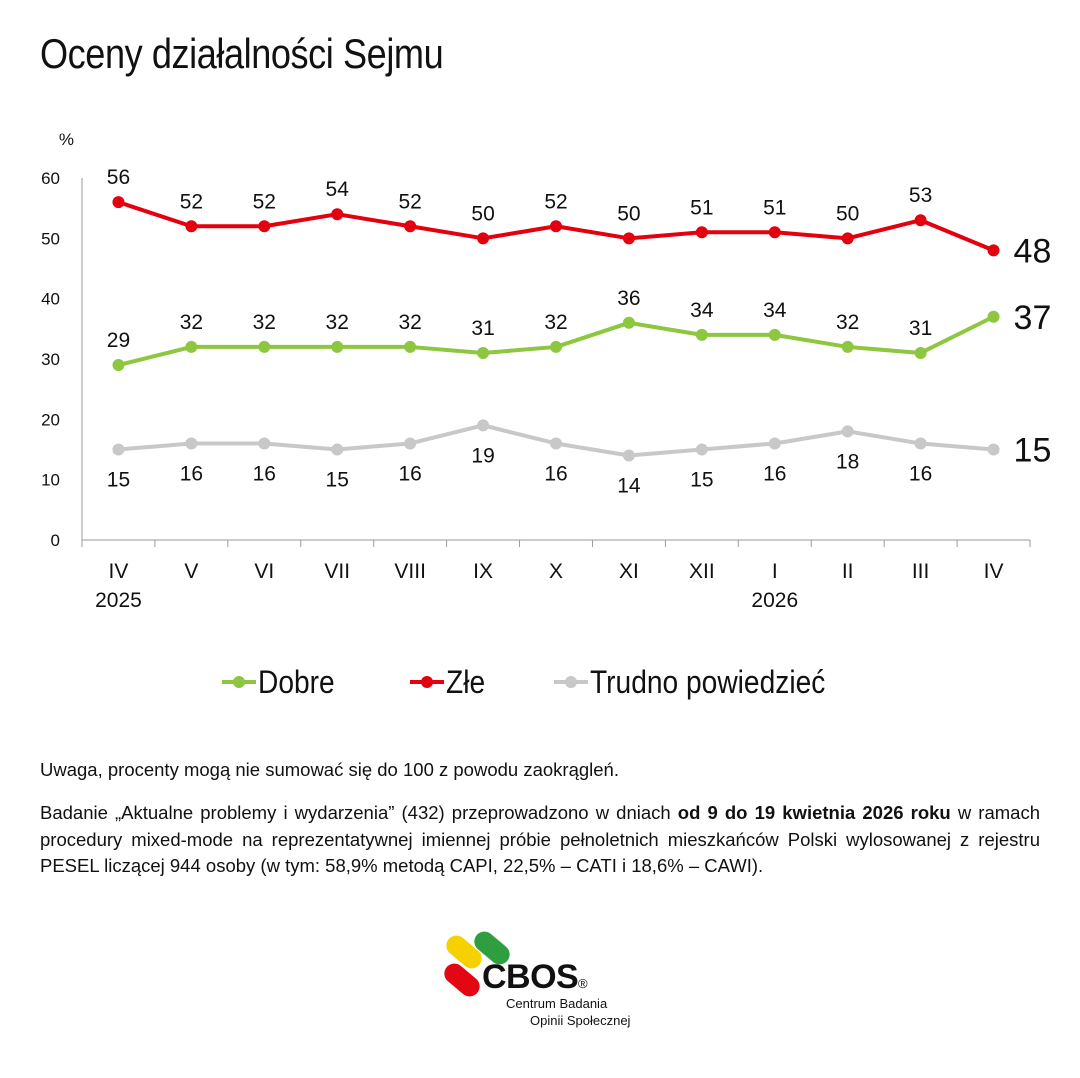  What do you see at coordinates (814, 812) in the screenshot?
I see `methodology-dates: od 9 do 19 kwietnia 2026 roku` at bounding box center [814, 812].